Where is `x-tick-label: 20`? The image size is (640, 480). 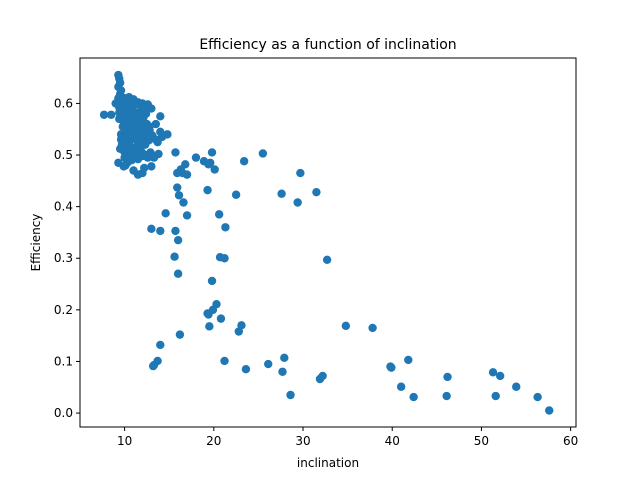 x-tick-label: 20 is located at coordinates (213, 441).